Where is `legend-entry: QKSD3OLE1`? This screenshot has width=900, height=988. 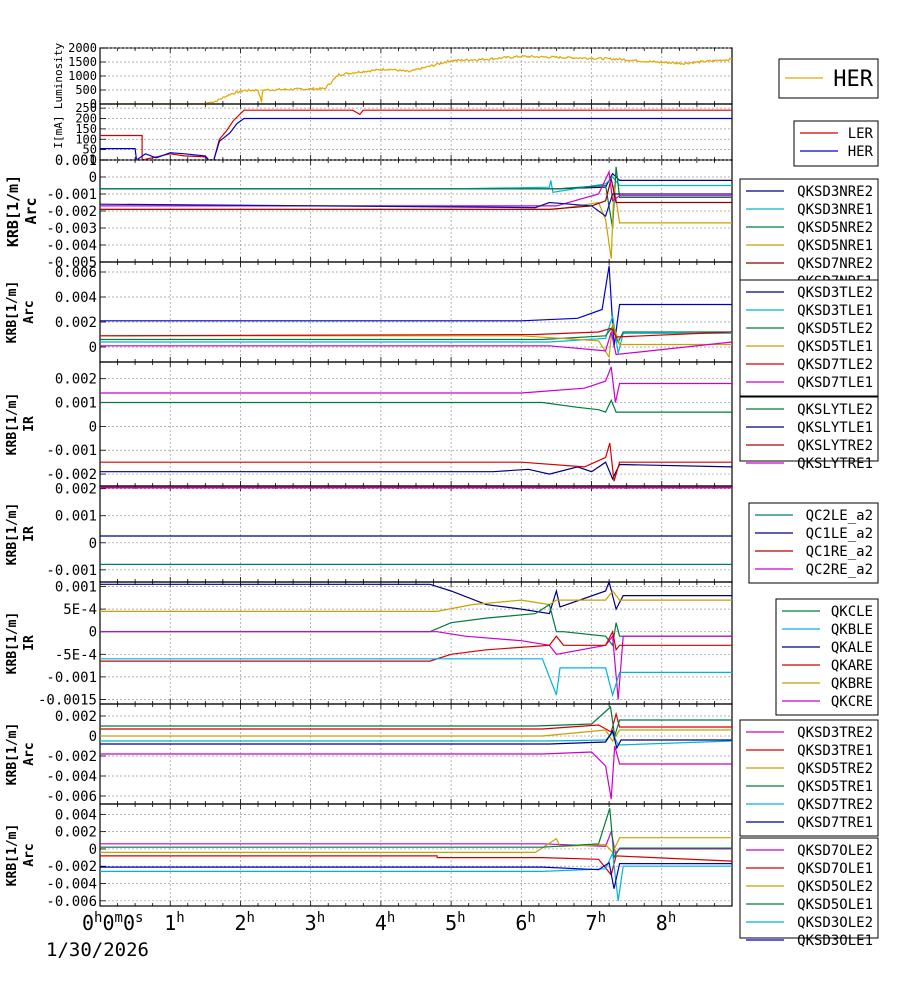
legend-entry: QKSD3OLE1 is located at coordinates (835, 941).